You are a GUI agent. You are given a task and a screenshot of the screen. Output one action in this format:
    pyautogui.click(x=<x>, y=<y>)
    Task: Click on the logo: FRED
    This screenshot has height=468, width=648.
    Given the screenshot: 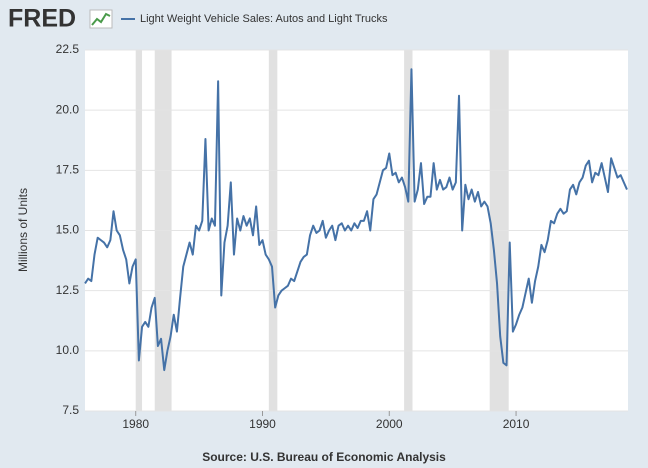 What is the action you would take?
    pyautogui.click(x=42, y=19)
    